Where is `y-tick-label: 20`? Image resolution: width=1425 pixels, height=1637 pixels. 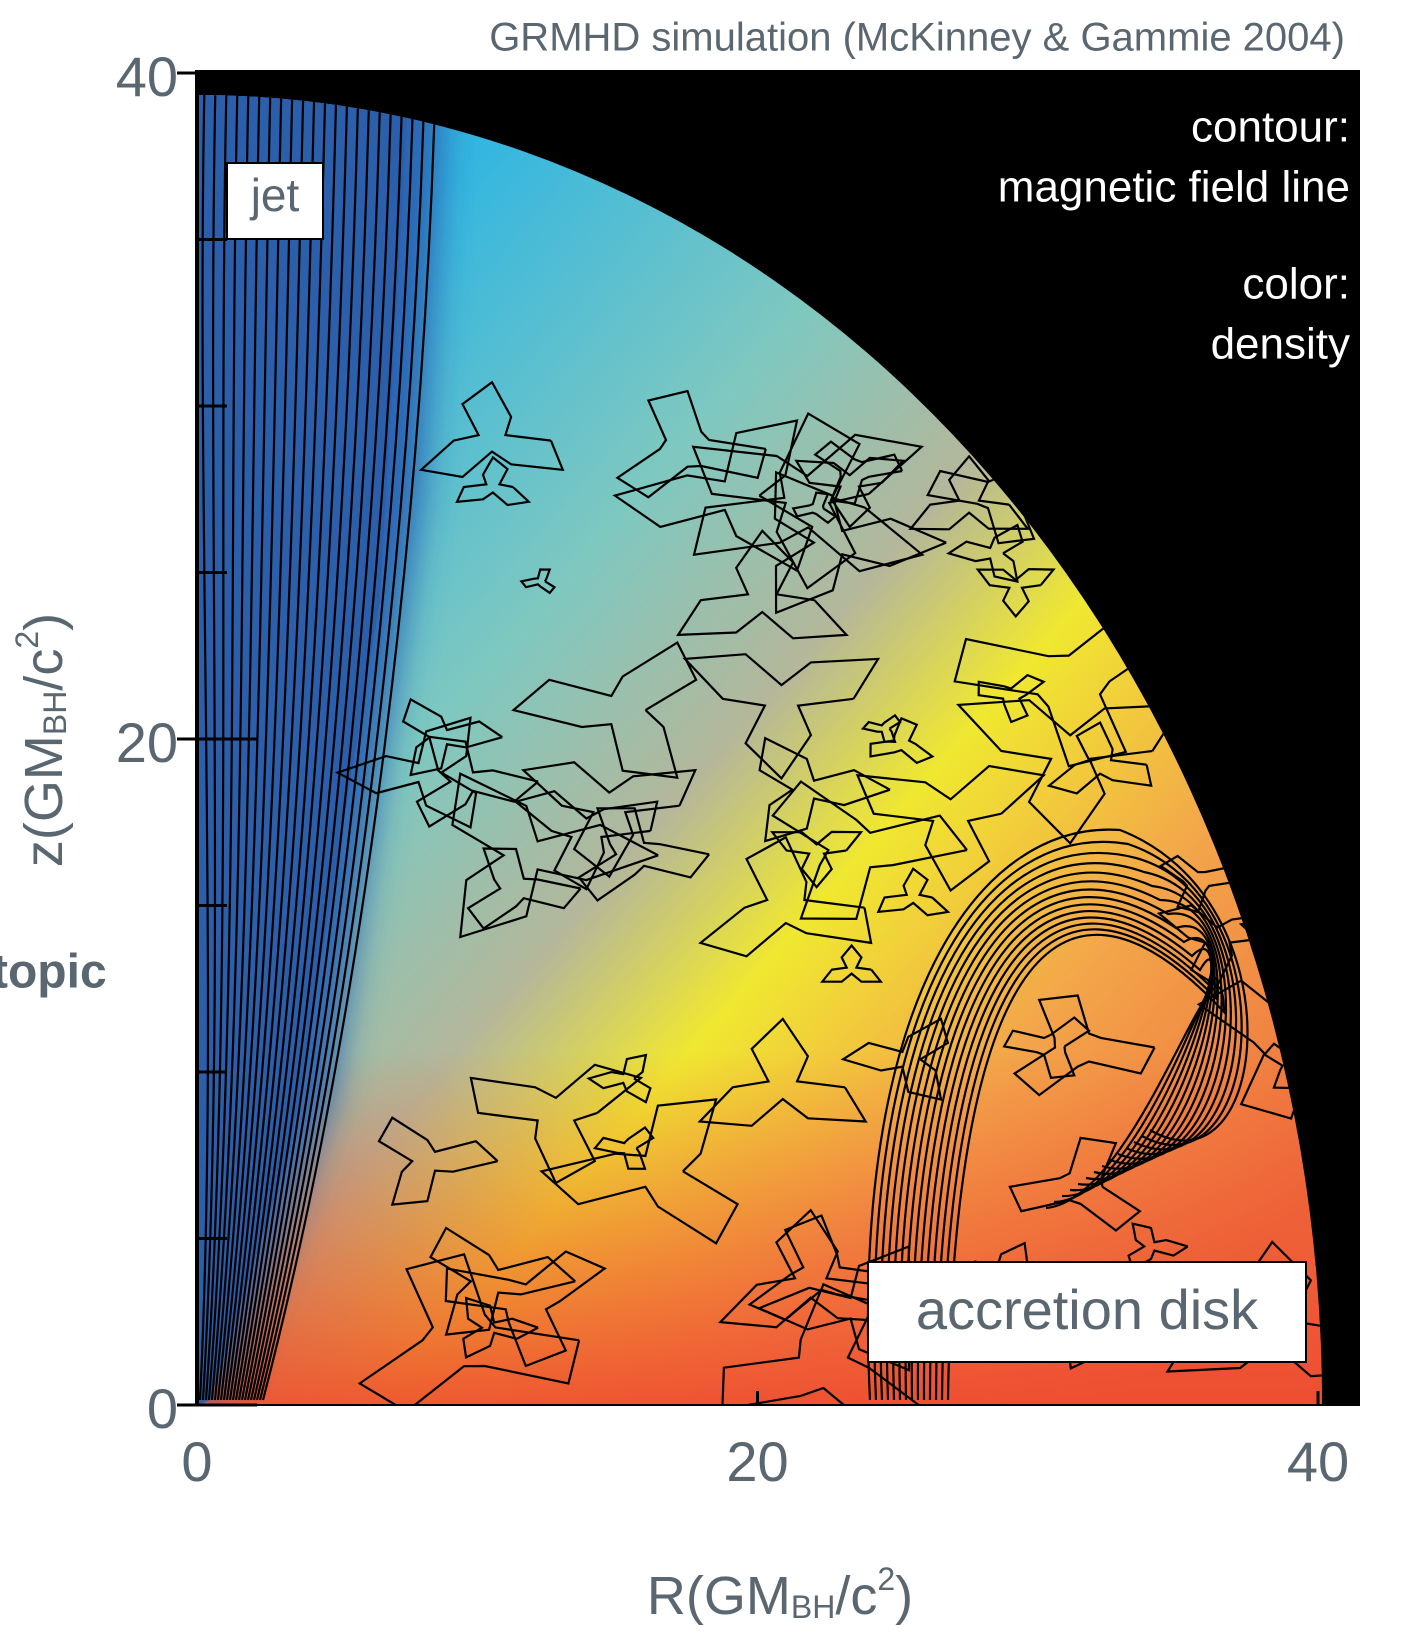
y-tick-label: 20 is located at coordinates (147, 742).